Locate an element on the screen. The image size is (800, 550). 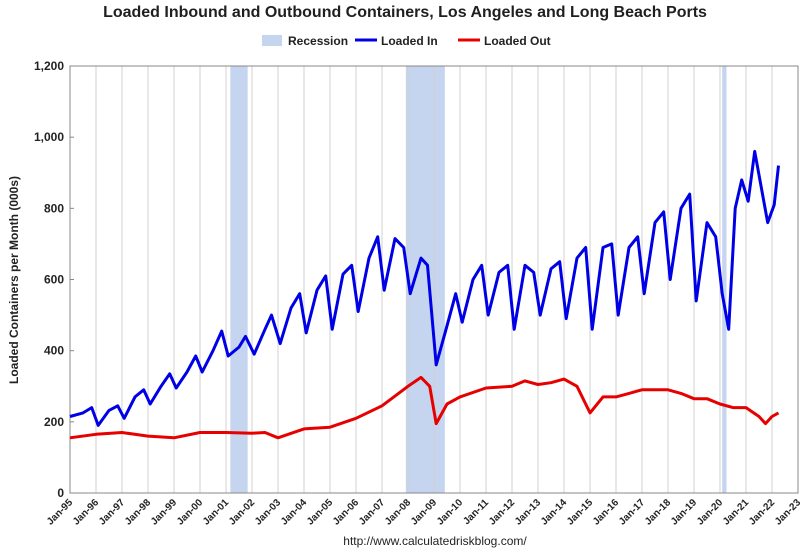
y-tick-label: 400 is located at coordinates (54, 351).